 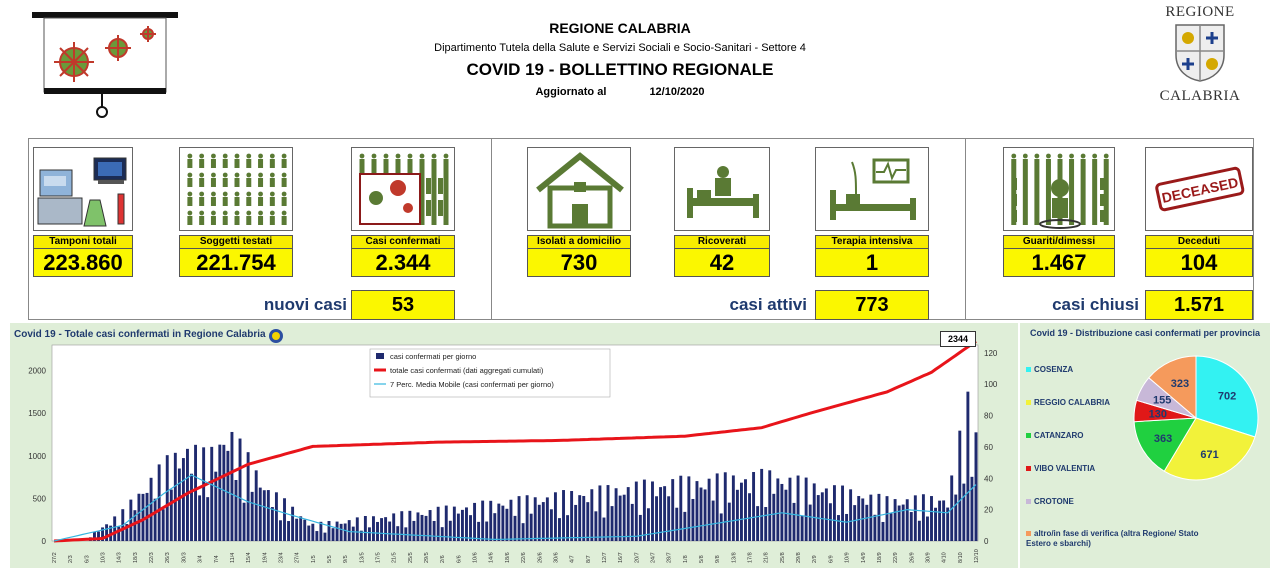 What do you see at coordinates (37, 371) in the screenshot?
I see `y-left-tick-label: 2000` at bounding box center [37, 371].